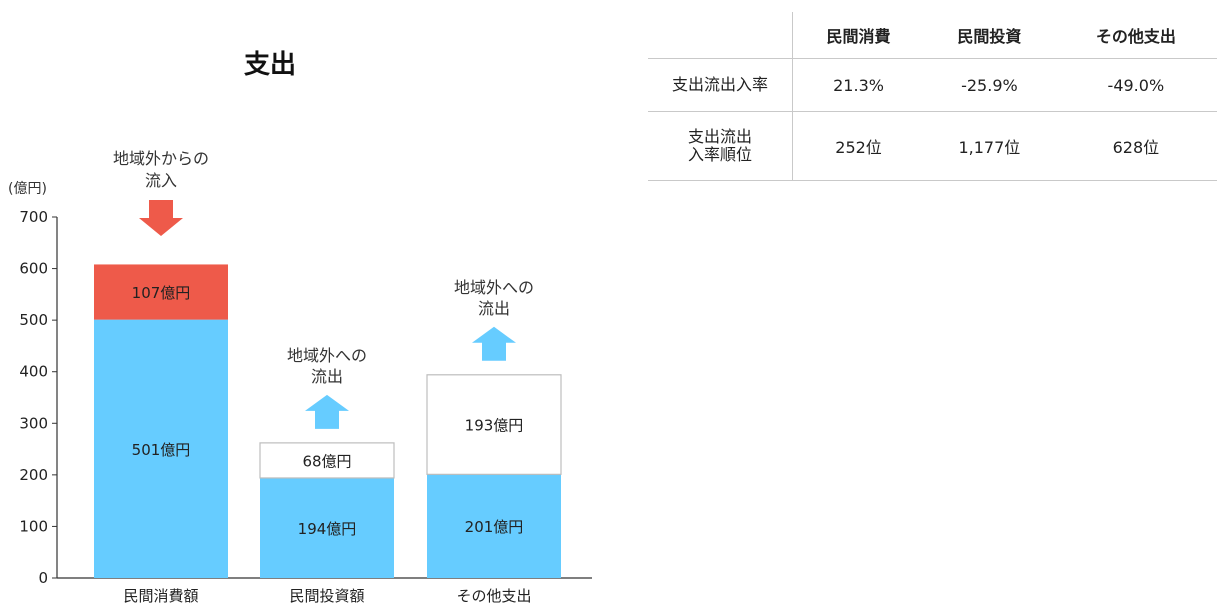 This screenshot has width=1217, height=605. I want to click on cell-rank-investment: 1,177位, so click(989, 146).